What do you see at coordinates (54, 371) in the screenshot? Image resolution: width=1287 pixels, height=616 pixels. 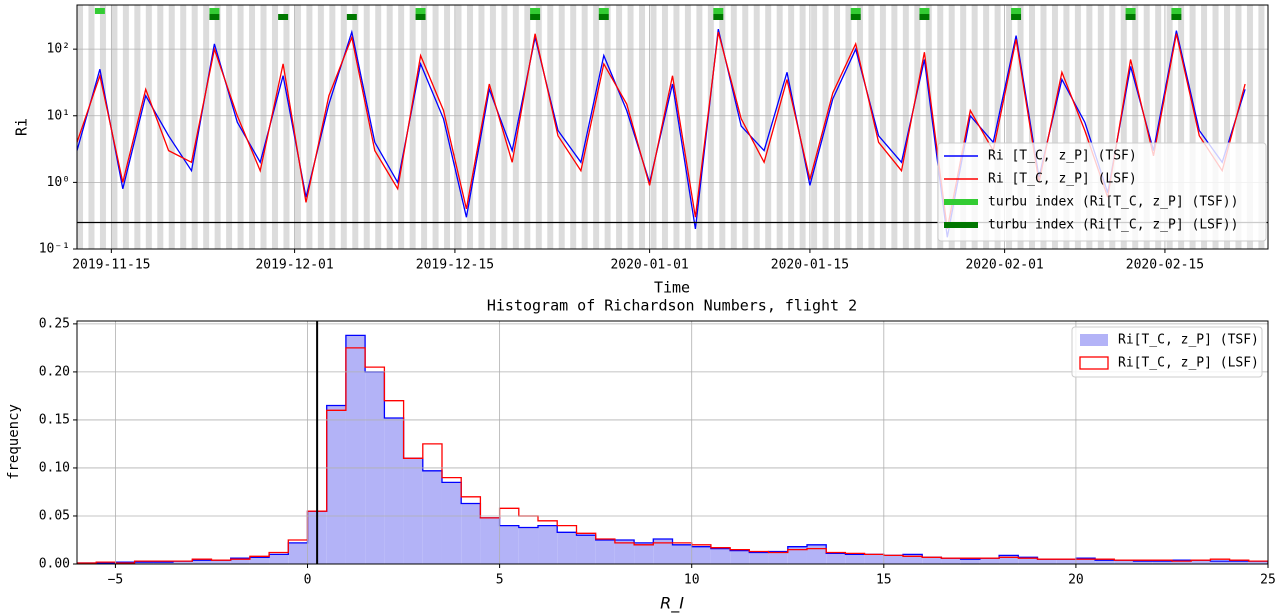 I see `y-tick-label: 0.20` at bounding box center [54, 371].